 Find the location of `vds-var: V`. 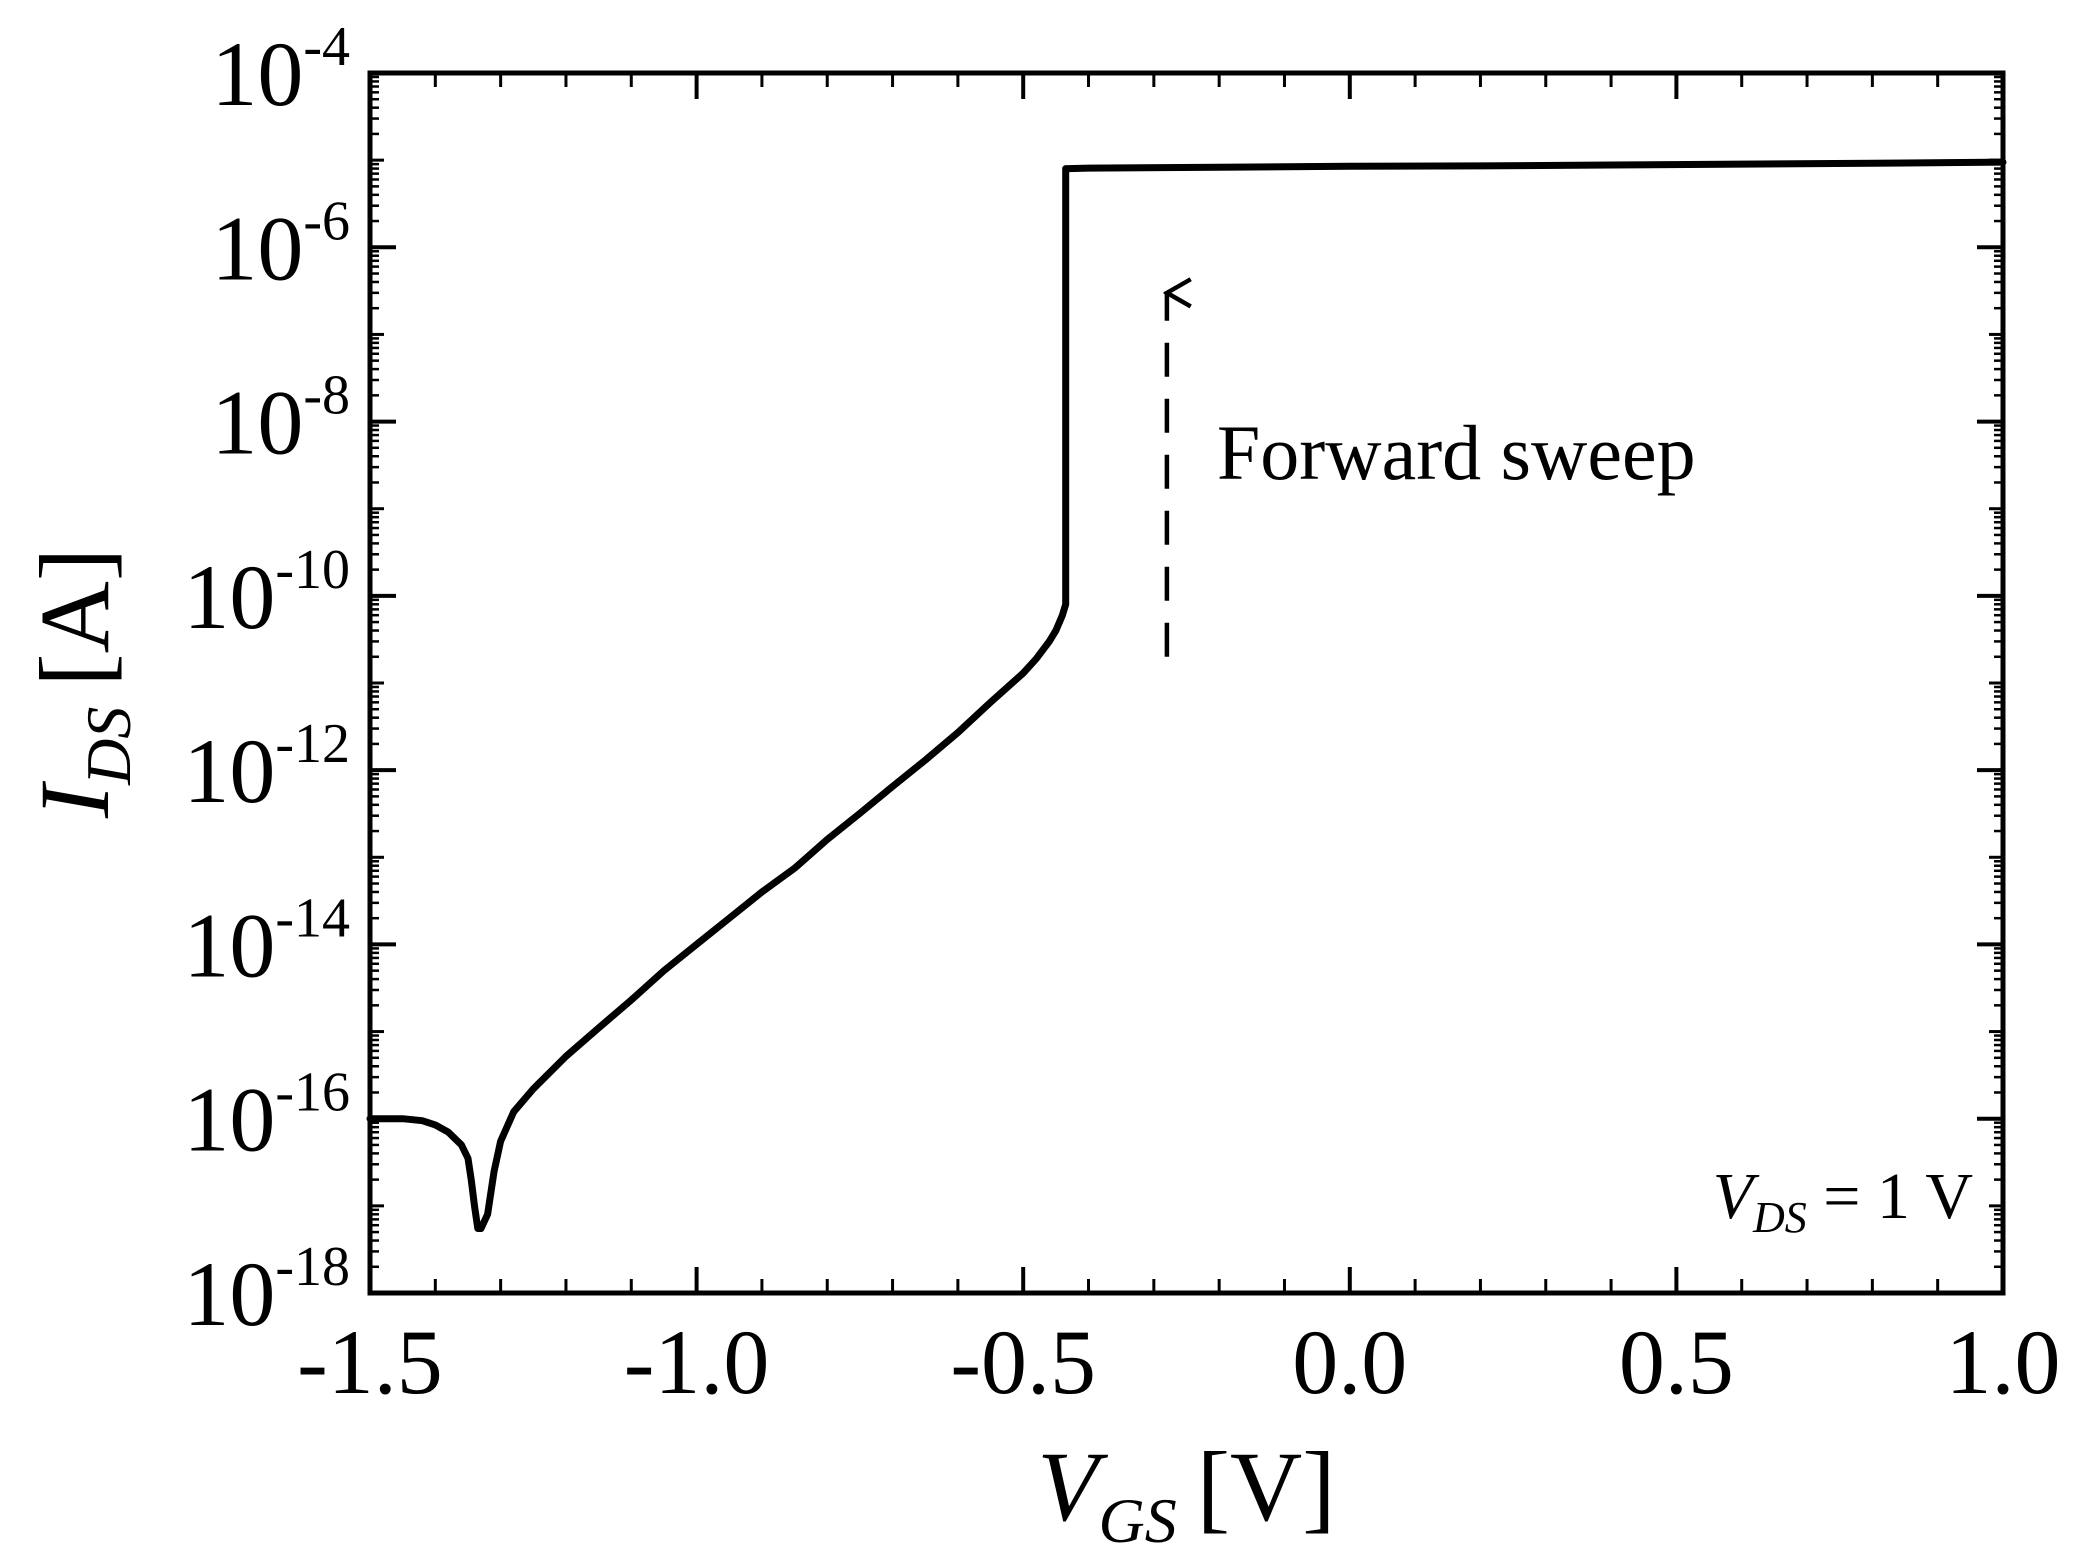

vds-var: V is located at coordinates (1736, 1196).